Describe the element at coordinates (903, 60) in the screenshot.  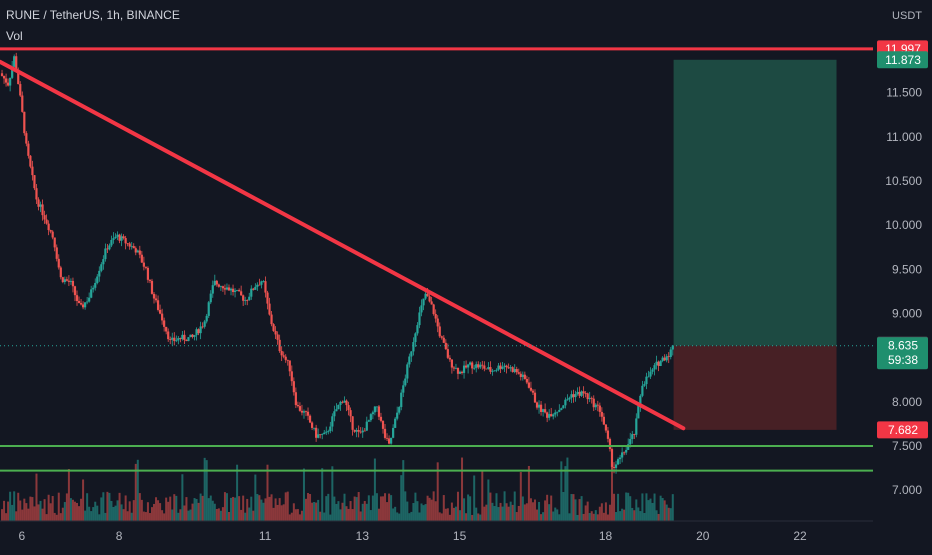
I see `price-tag-value: 11.873` at that location.